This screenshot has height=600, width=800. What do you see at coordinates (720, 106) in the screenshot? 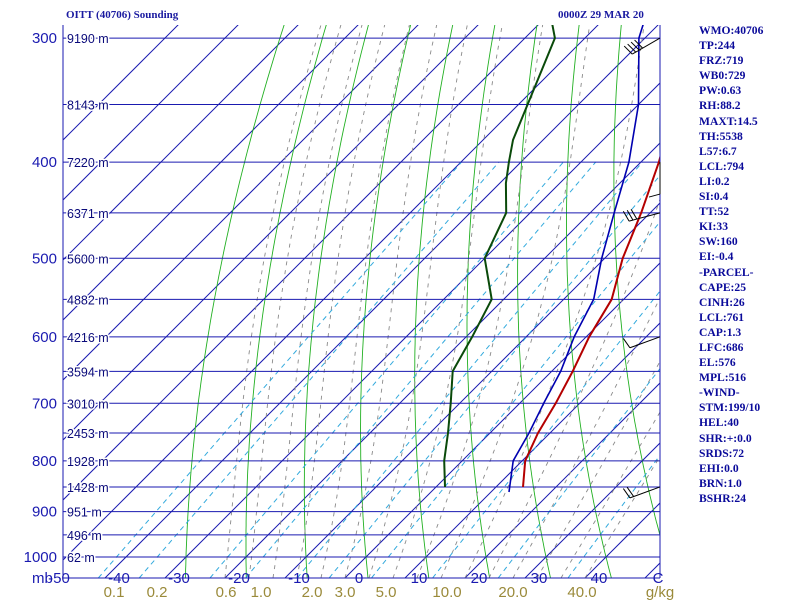
I see `index-line: RH:88.2` at bounding box center [720, 106].